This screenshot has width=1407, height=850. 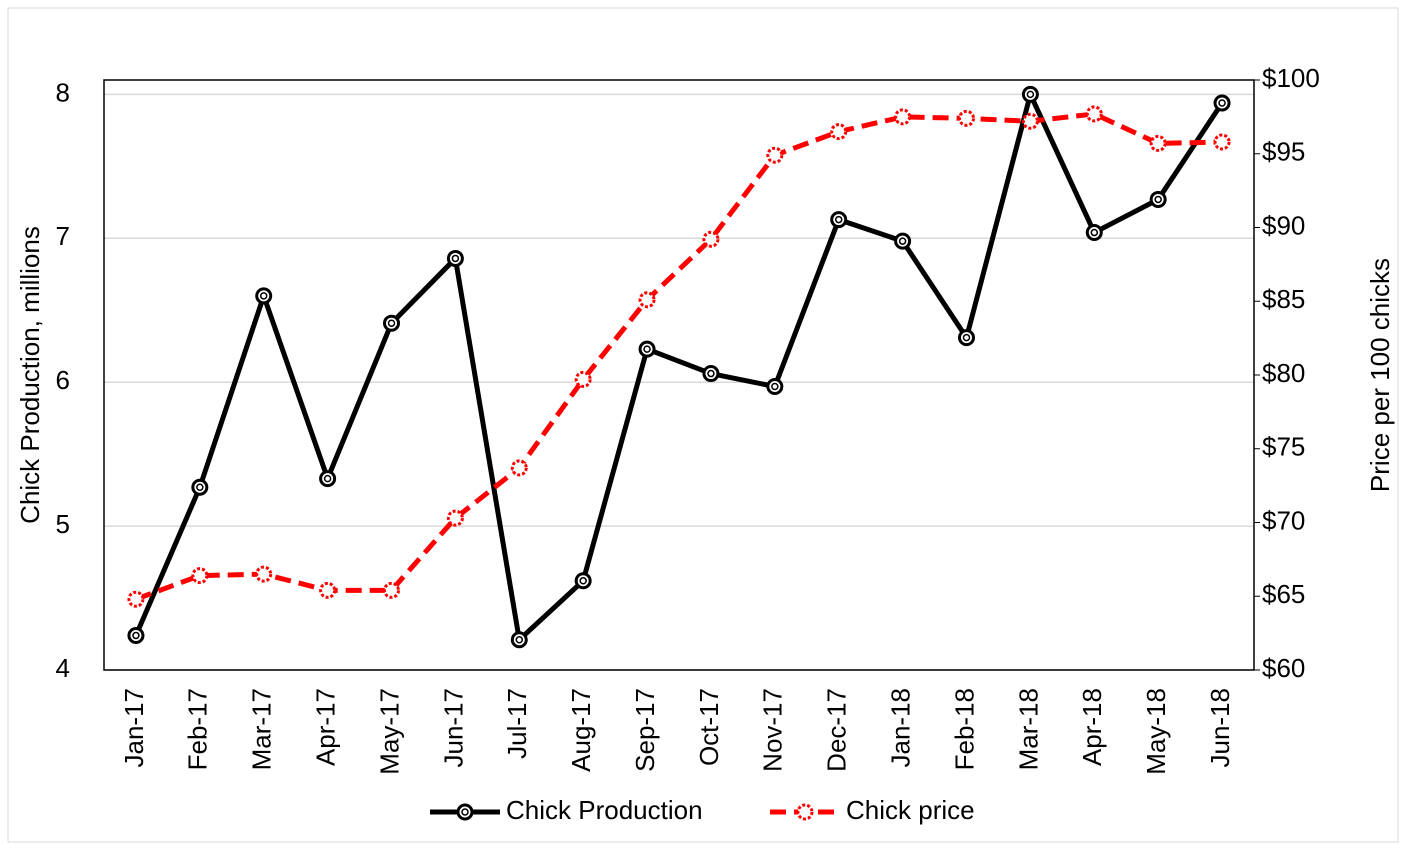 What do you see at coordinates (1283, 152) in the screenshot?
I see `y2-tick-label: $95` at bounding box center [1283, 152].